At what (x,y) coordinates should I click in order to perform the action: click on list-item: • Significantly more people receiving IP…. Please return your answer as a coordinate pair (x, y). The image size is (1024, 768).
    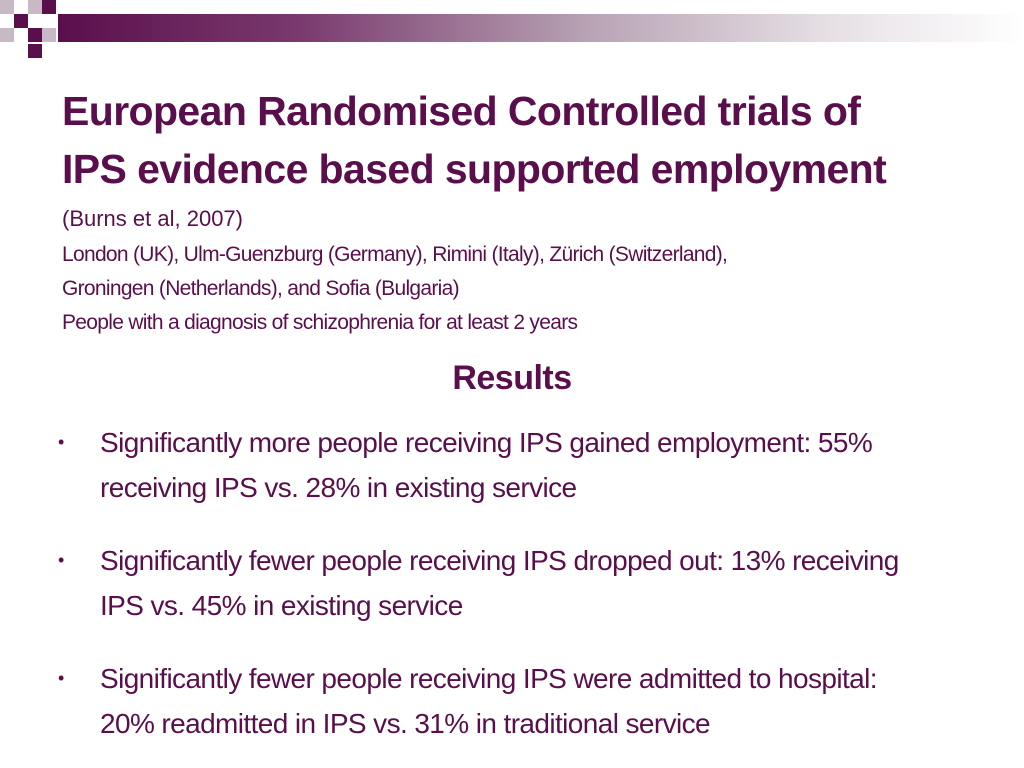
    Looking at the image, I should click on (518, 465).